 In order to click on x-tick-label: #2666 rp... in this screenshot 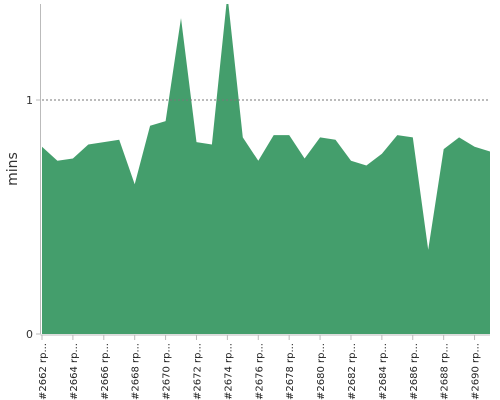, I will do `click(105, 371)`.